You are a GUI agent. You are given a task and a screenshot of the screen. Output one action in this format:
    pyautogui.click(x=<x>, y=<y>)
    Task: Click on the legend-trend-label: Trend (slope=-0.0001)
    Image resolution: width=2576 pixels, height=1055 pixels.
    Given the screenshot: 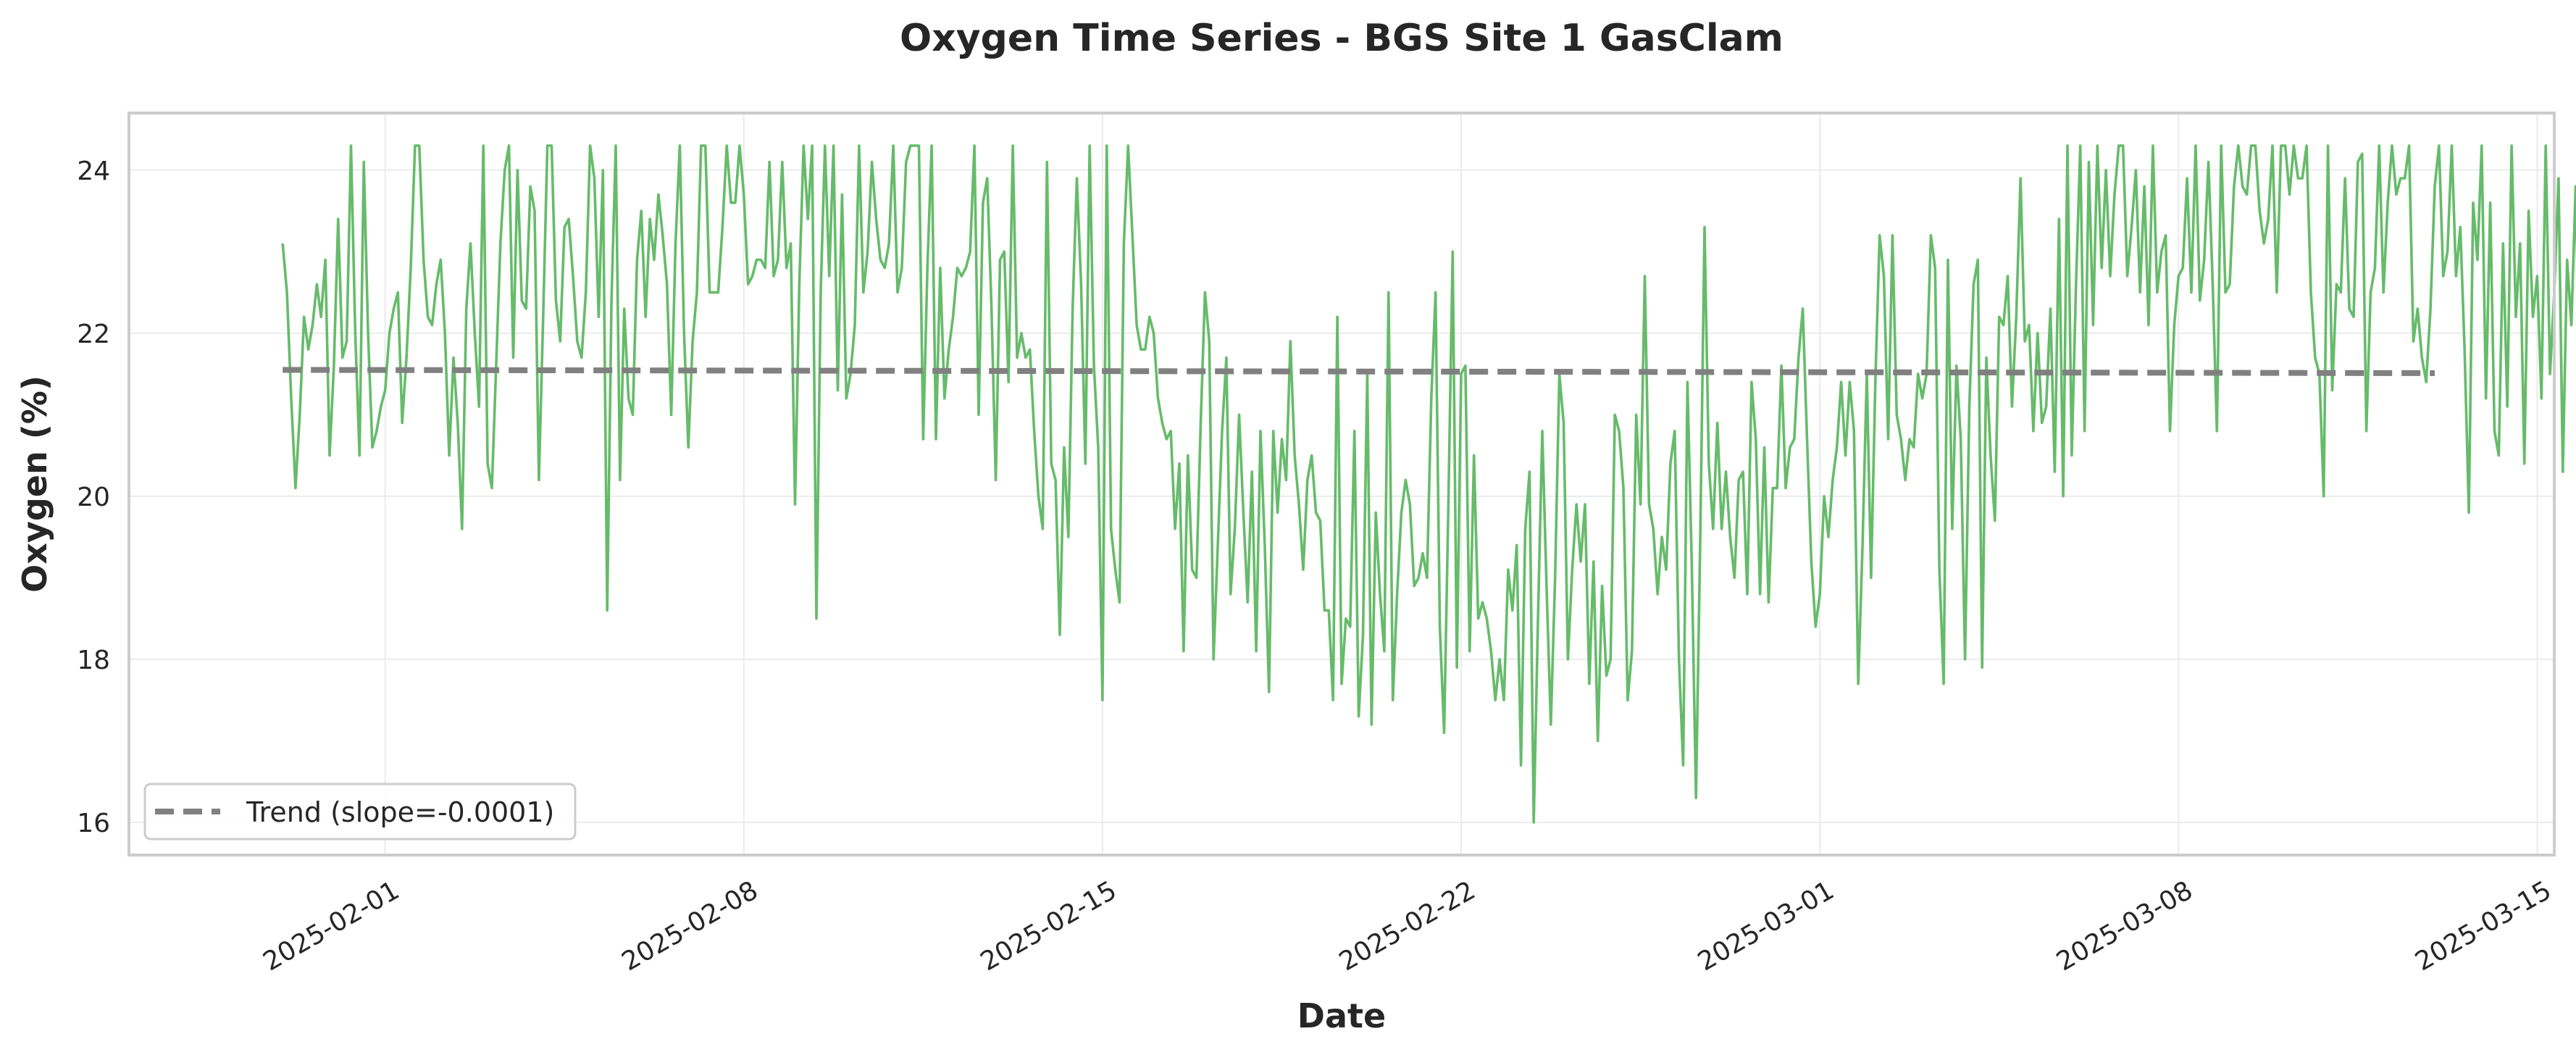 What is the action you would take?
    pyautogui.click(x=400, y=812)
    